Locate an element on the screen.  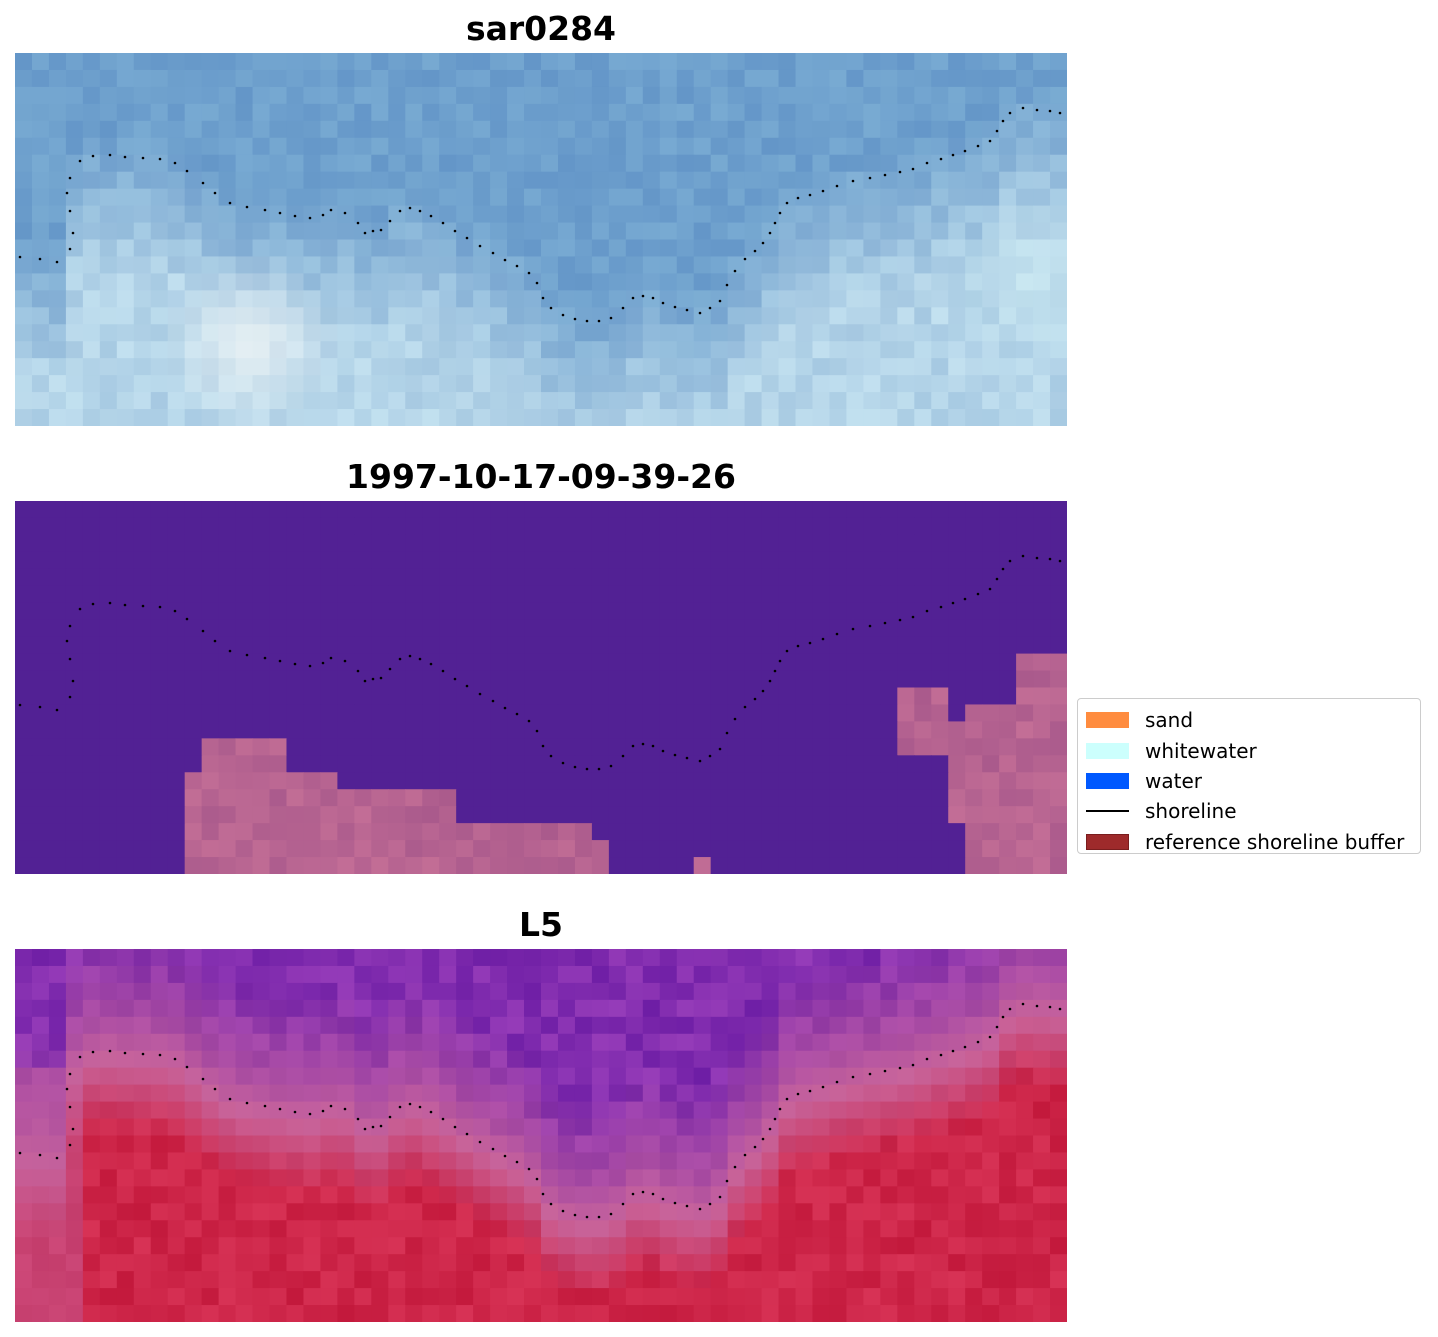
legend-label: reference shoreline buffer is located at coordinates (1275, 841).